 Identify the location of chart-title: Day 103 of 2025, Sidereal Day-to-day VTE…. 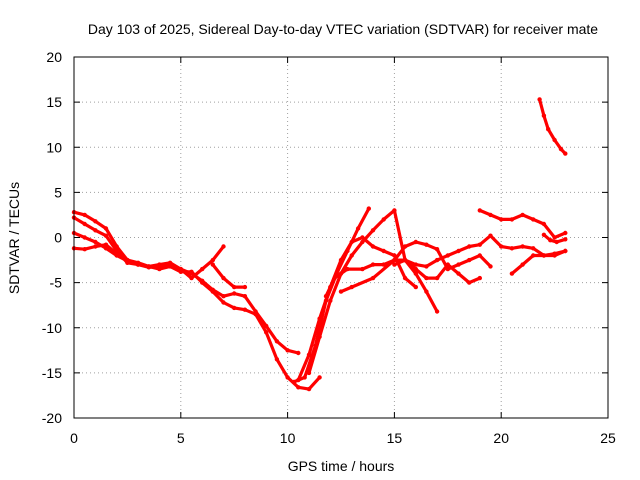
(343, 29).